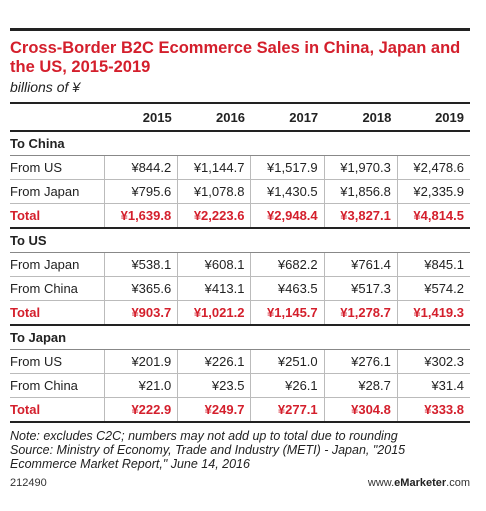 This screenshot has height=511, width=486. I want to click on section-title: To China, so click(240, 143).